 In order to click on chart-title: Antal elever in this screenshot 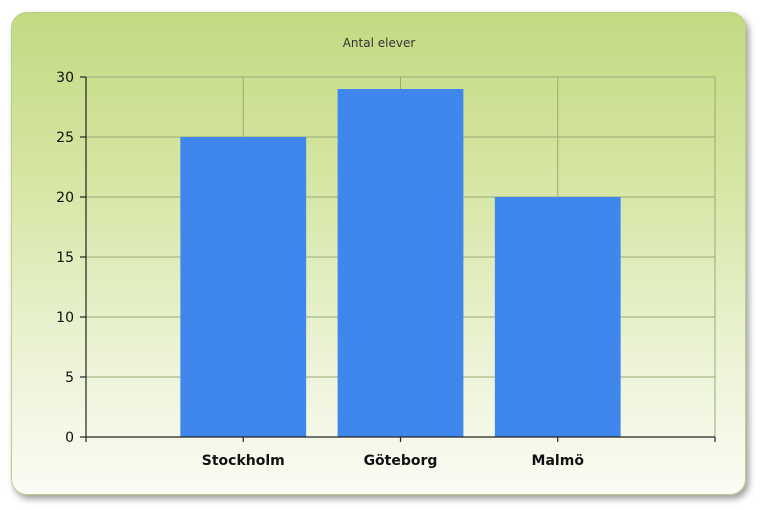, I will do `click(379, 43)`.